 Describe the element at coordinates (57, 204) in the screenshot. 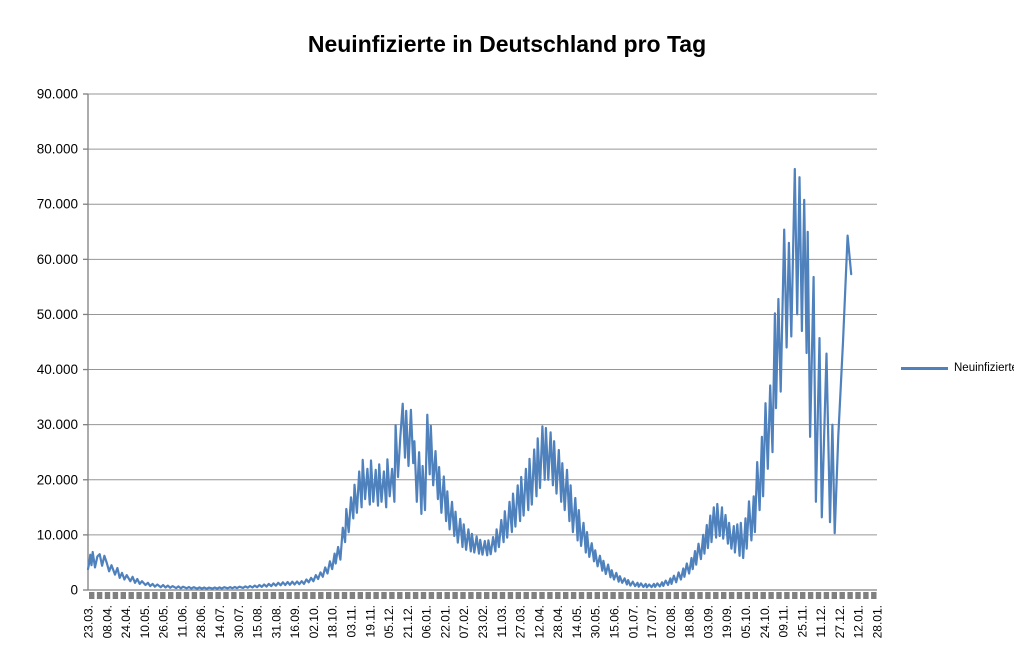

I see `y-axis-label: 70.000` at that location.